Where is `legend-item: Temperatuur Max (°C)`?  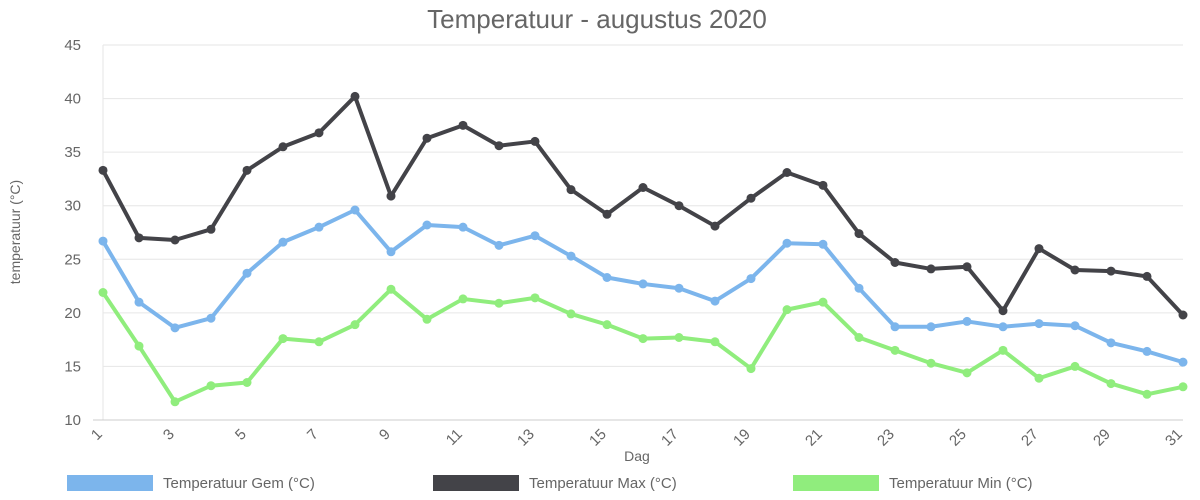
legend-item: Temperatuur Max (°C) is located at coordinates (555, 483).